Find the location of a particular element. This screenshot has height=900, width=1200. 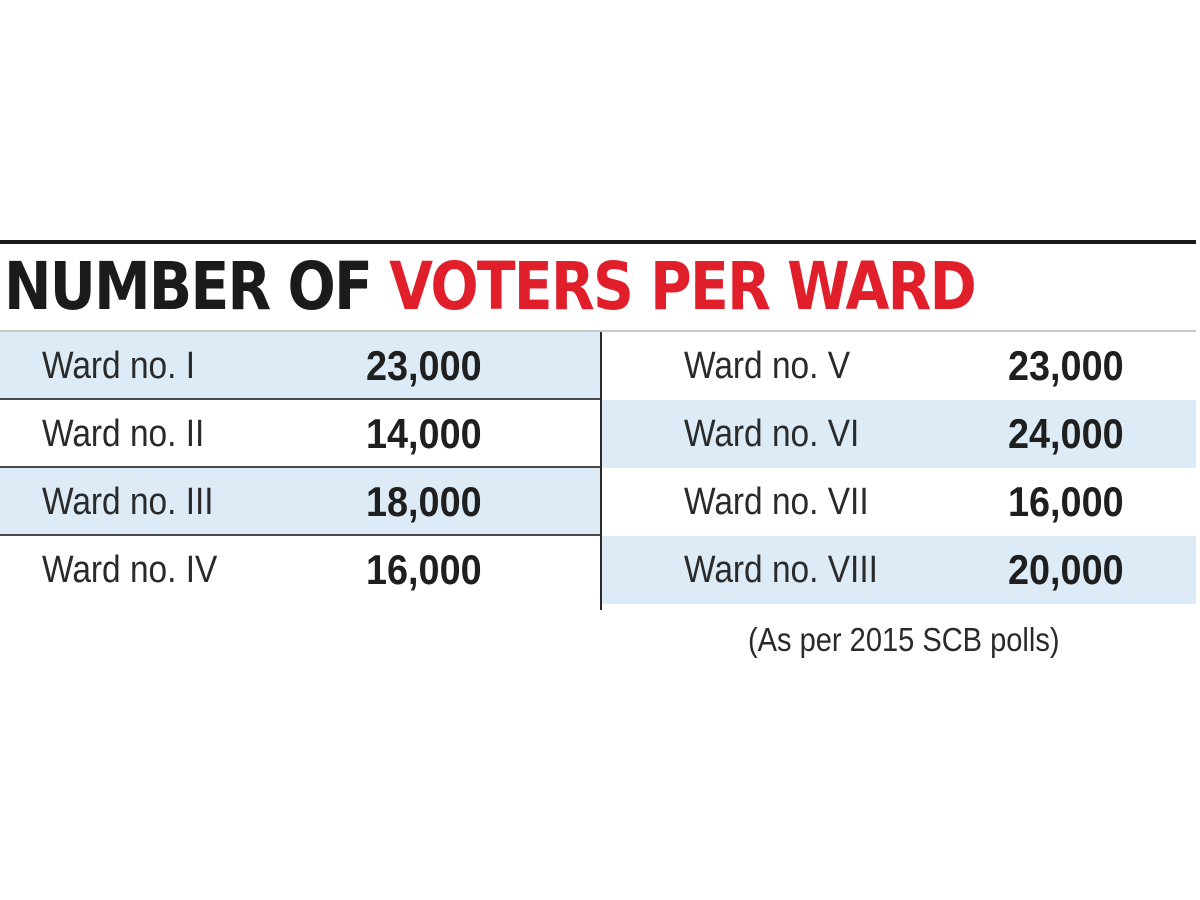

voter-count: 18,000 is located at coordinates (424, 501).